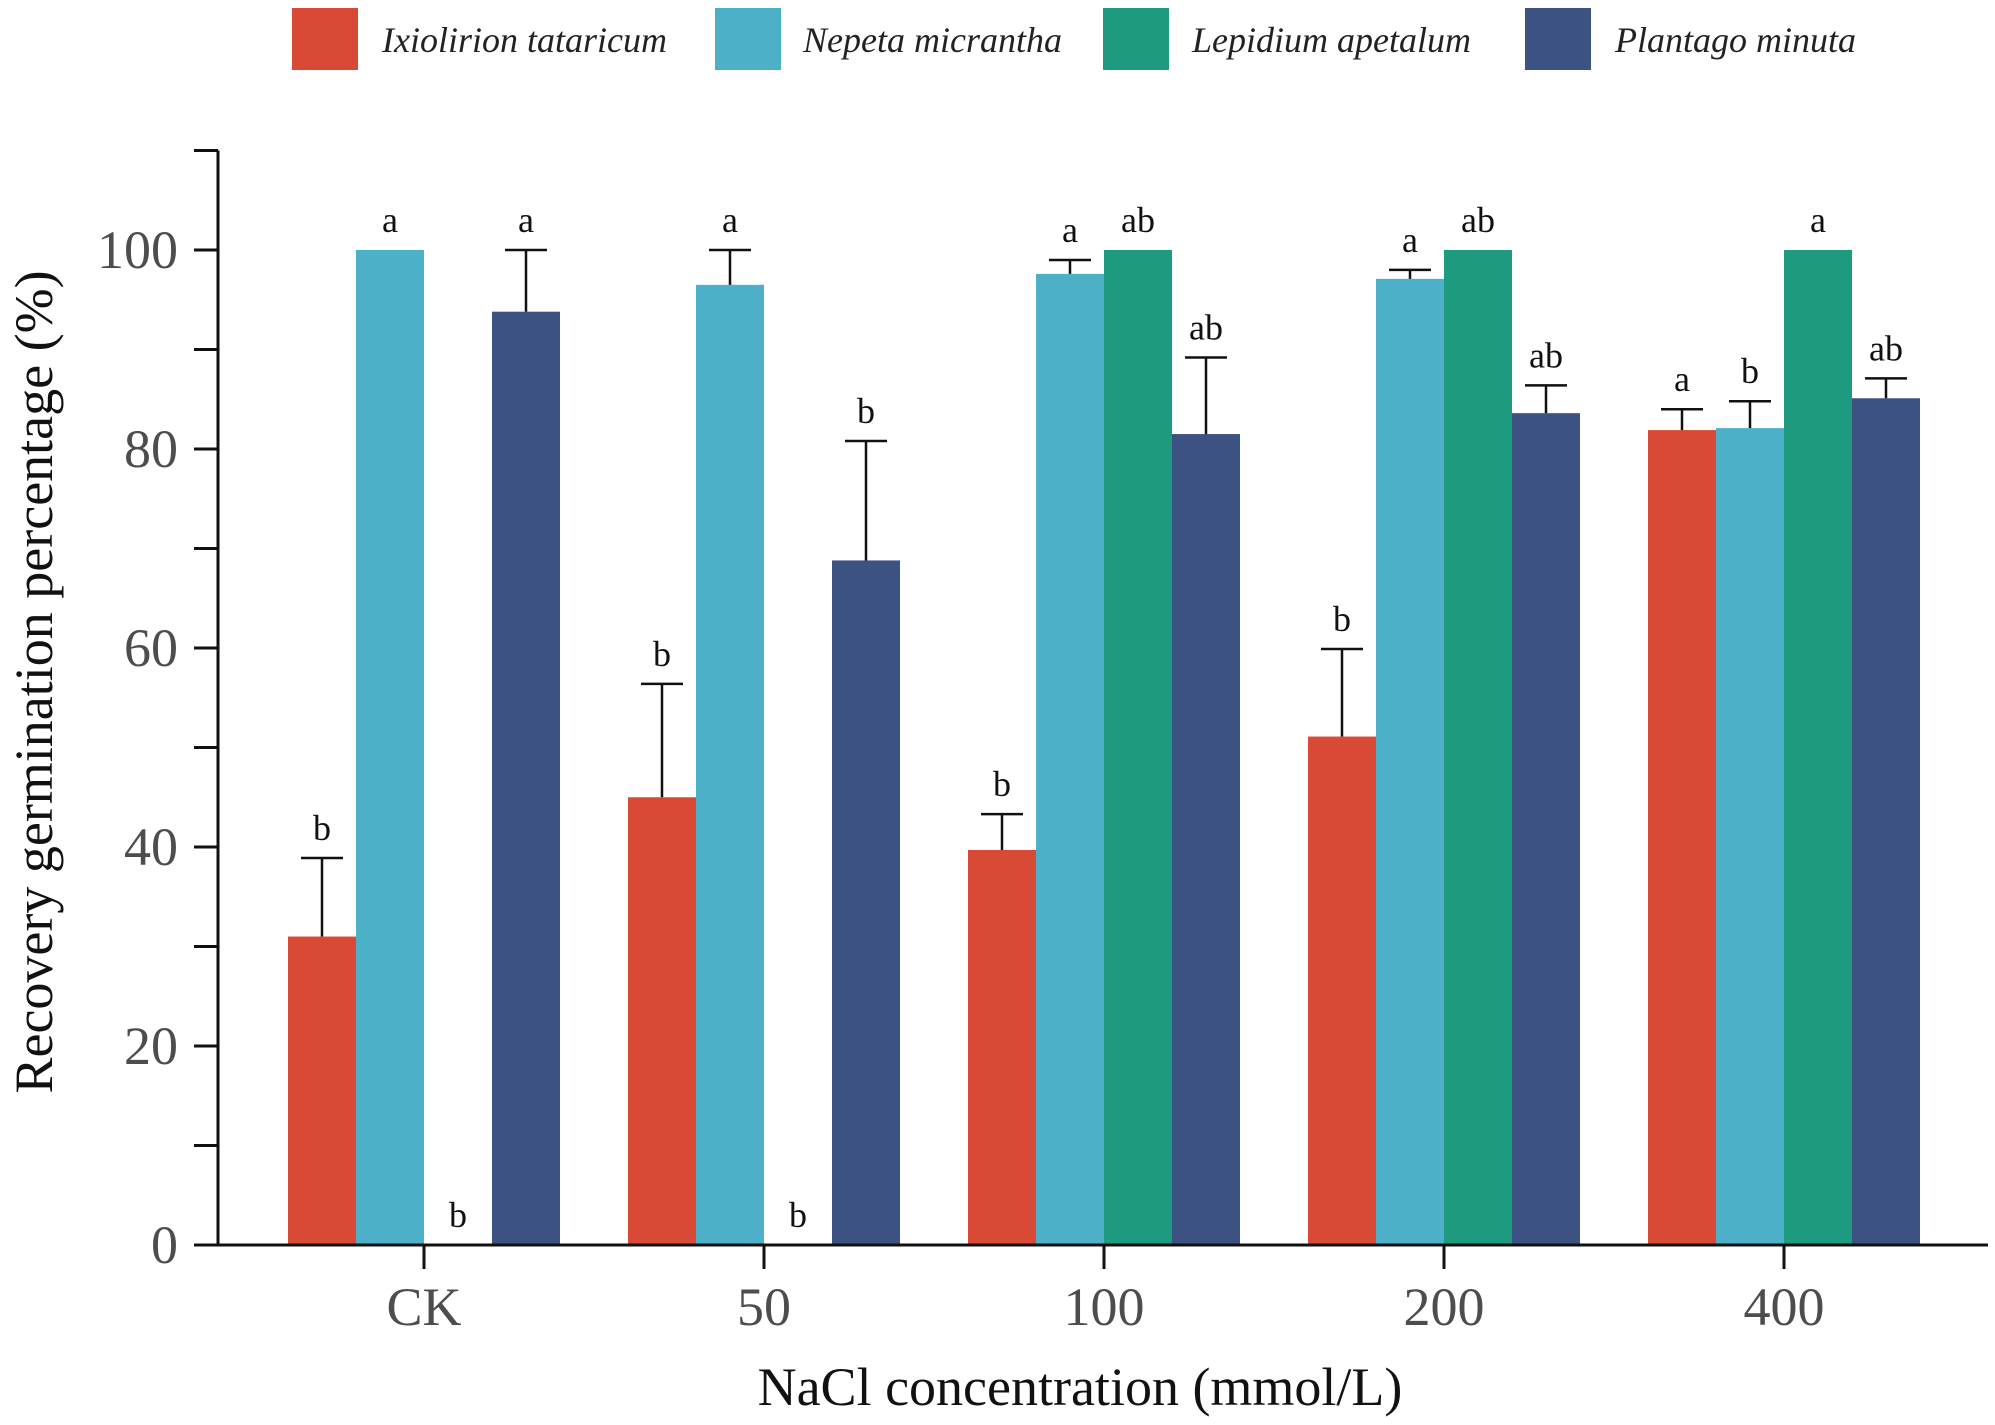 The height and width of the screenshot is (1425, 1995). What do you see at coordinates (1070, 230) in the screenshot?
I see `sig-label-2-100: a` at bounding box center [1070, 230].